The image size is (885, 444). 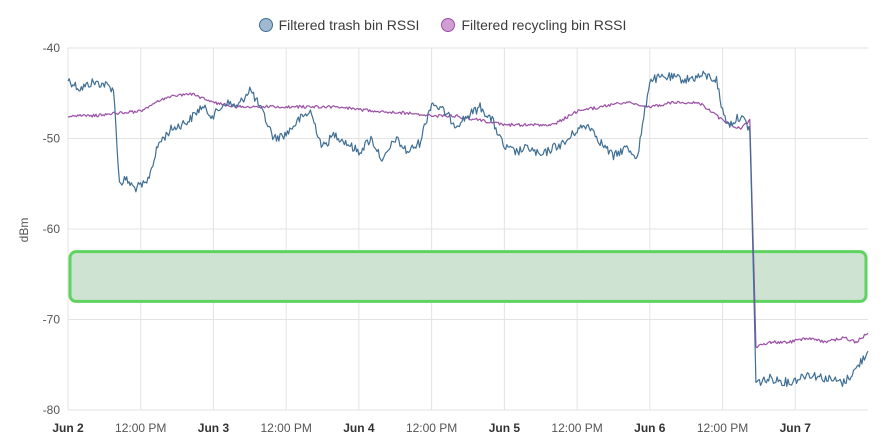 I want to click on x-tick-label: Jun 5, so click(x=505, y=428).